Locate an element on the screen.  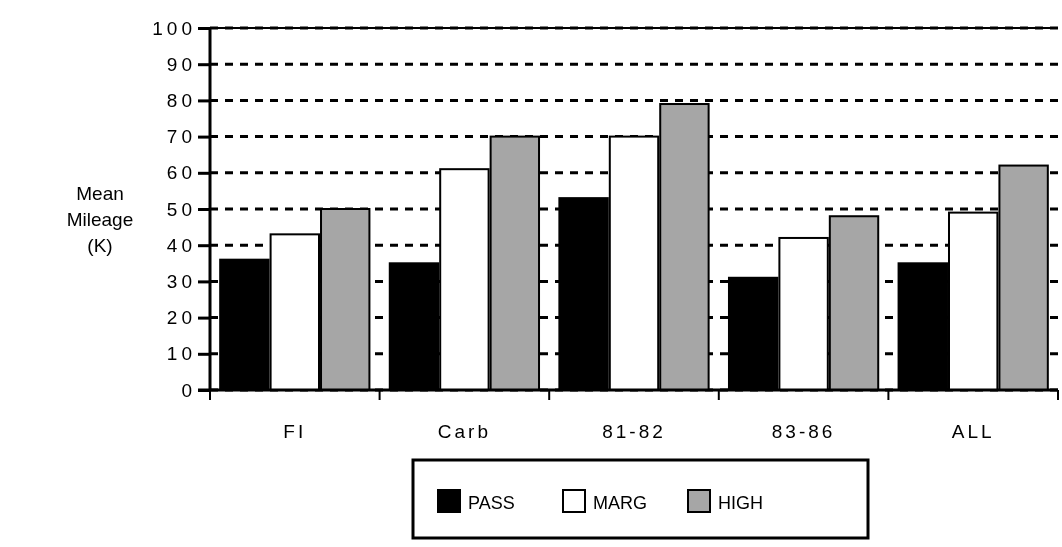
y-tick-label: 100 is located at coordinates (174, 28).